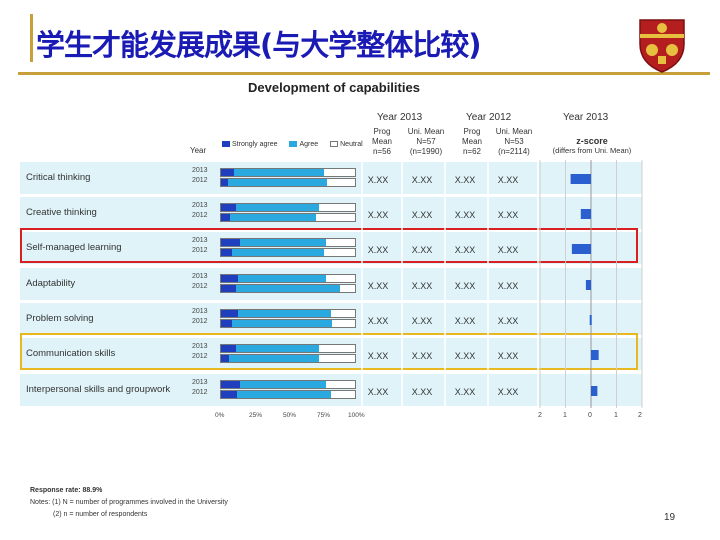 This screenshot has width=720, height=540. Describe the element at coordinates (616, 415) in the screenshot. I see `z-tick-1: 1` at that location.